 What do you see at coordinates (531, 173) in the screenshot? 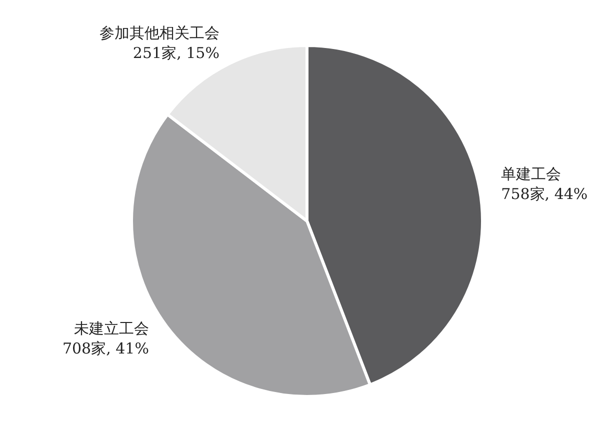
I see `slice-label: 单建工会` at bounding box center [531, 173].